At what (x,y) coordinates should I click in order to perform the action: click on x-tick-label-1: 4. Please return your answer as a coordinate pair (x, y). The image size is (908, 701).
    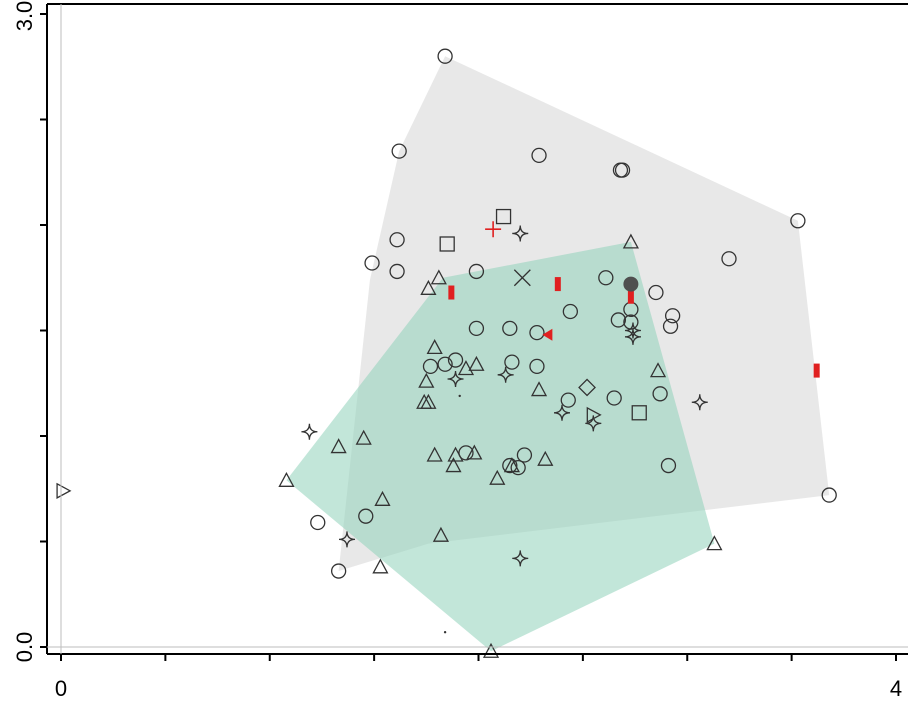
    Looking at the image, I should click on (896, 688).